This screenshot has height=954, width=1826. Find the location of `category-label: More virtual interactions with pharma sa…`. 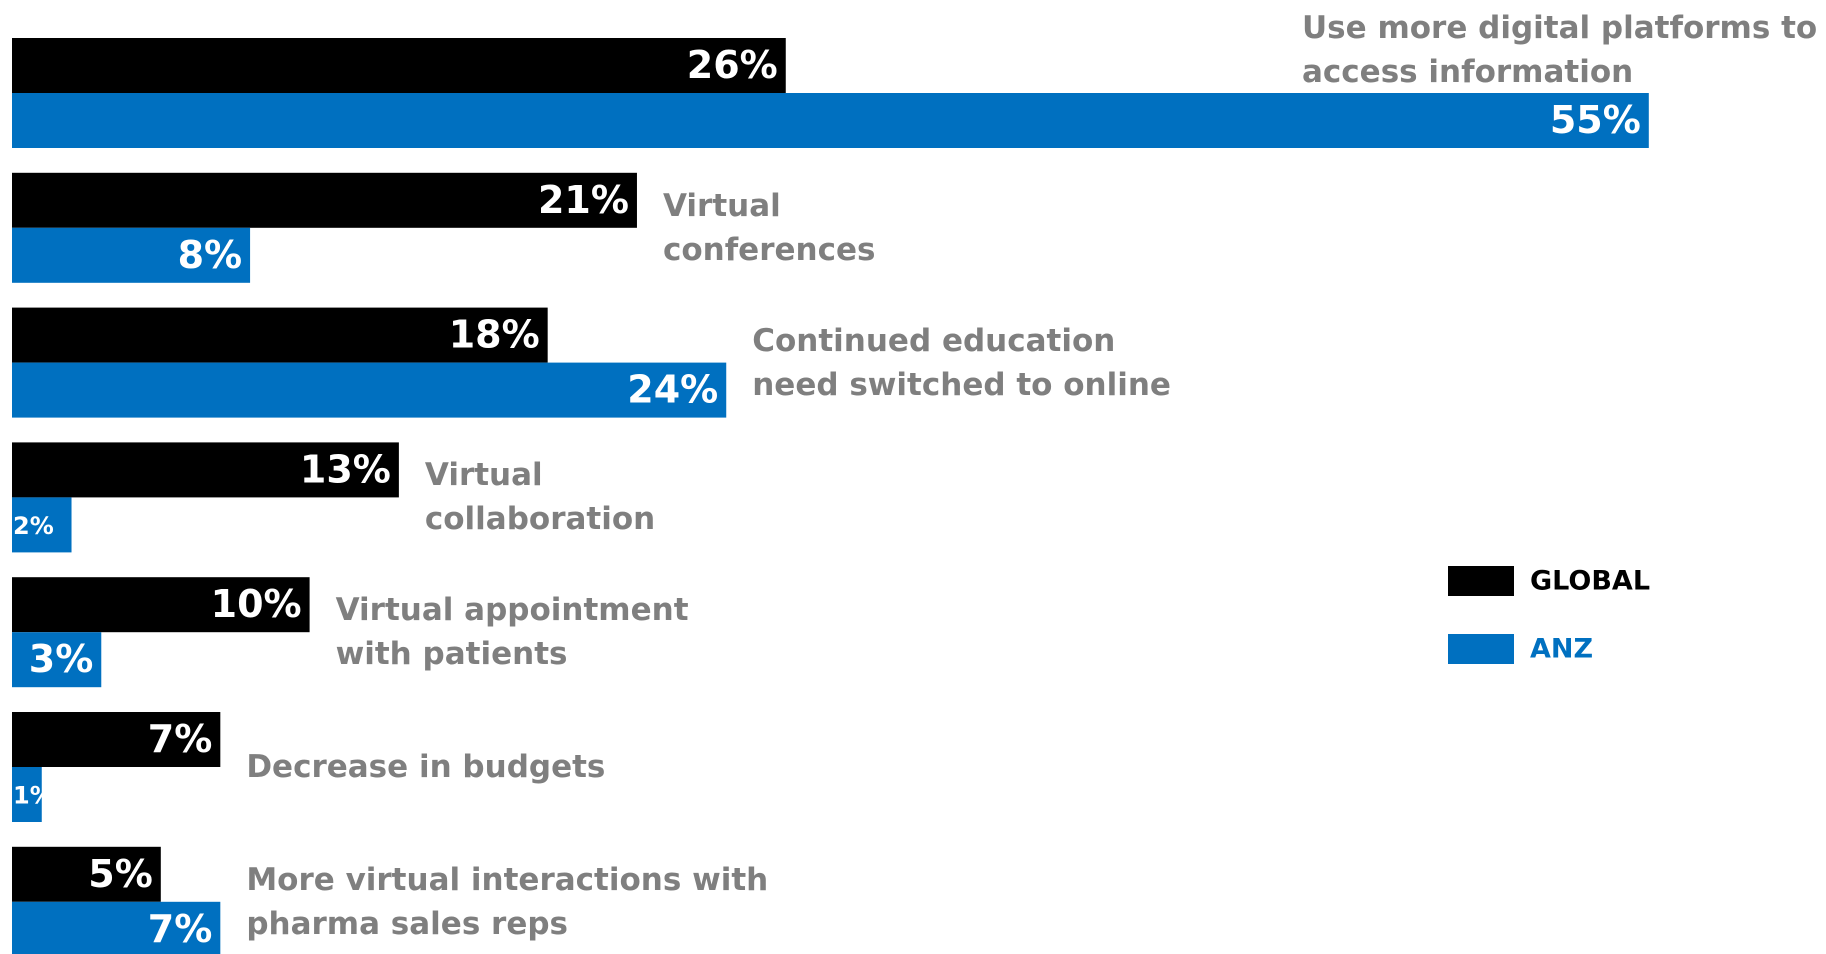

category-label: More virtual interactions with pharma sa… is located at coordinates (507, 901).